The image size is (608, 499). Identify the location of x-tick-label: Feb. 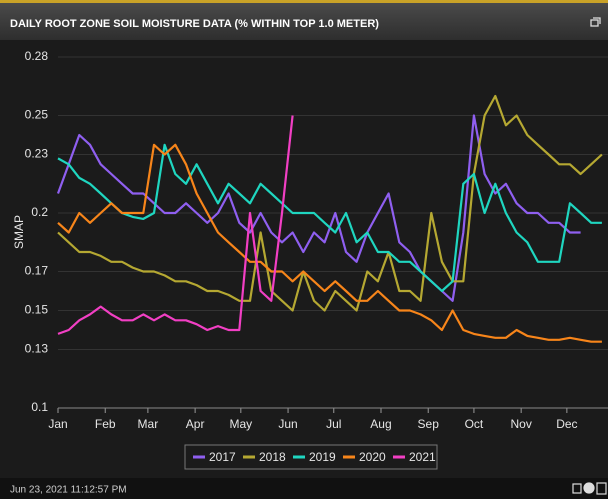
(105, 424).